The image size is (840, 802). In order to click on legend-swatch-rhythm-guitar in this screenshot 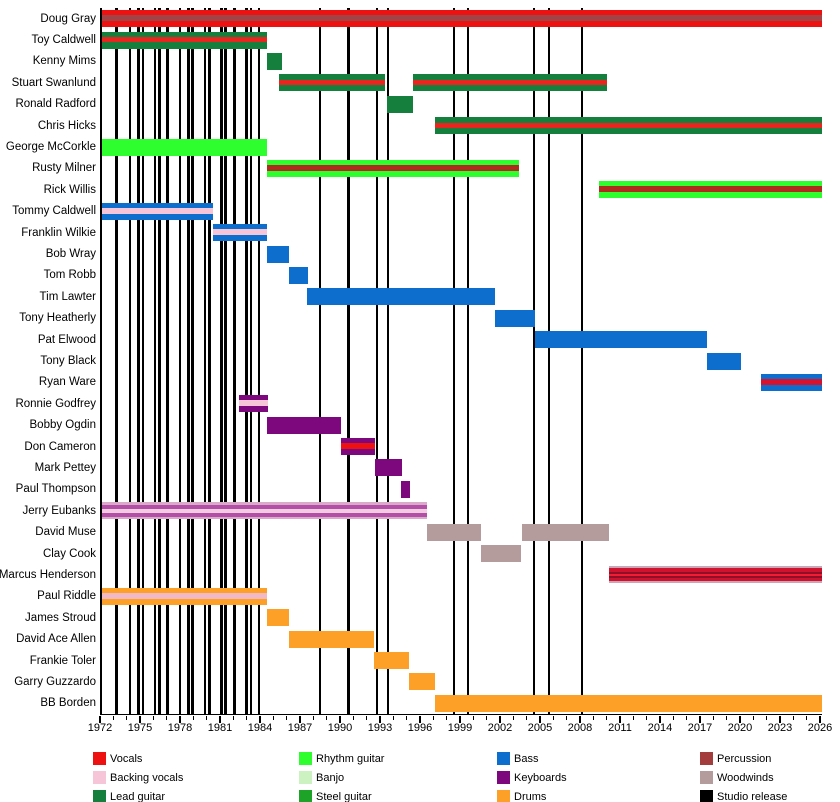, I will do `click(305, 758)`.